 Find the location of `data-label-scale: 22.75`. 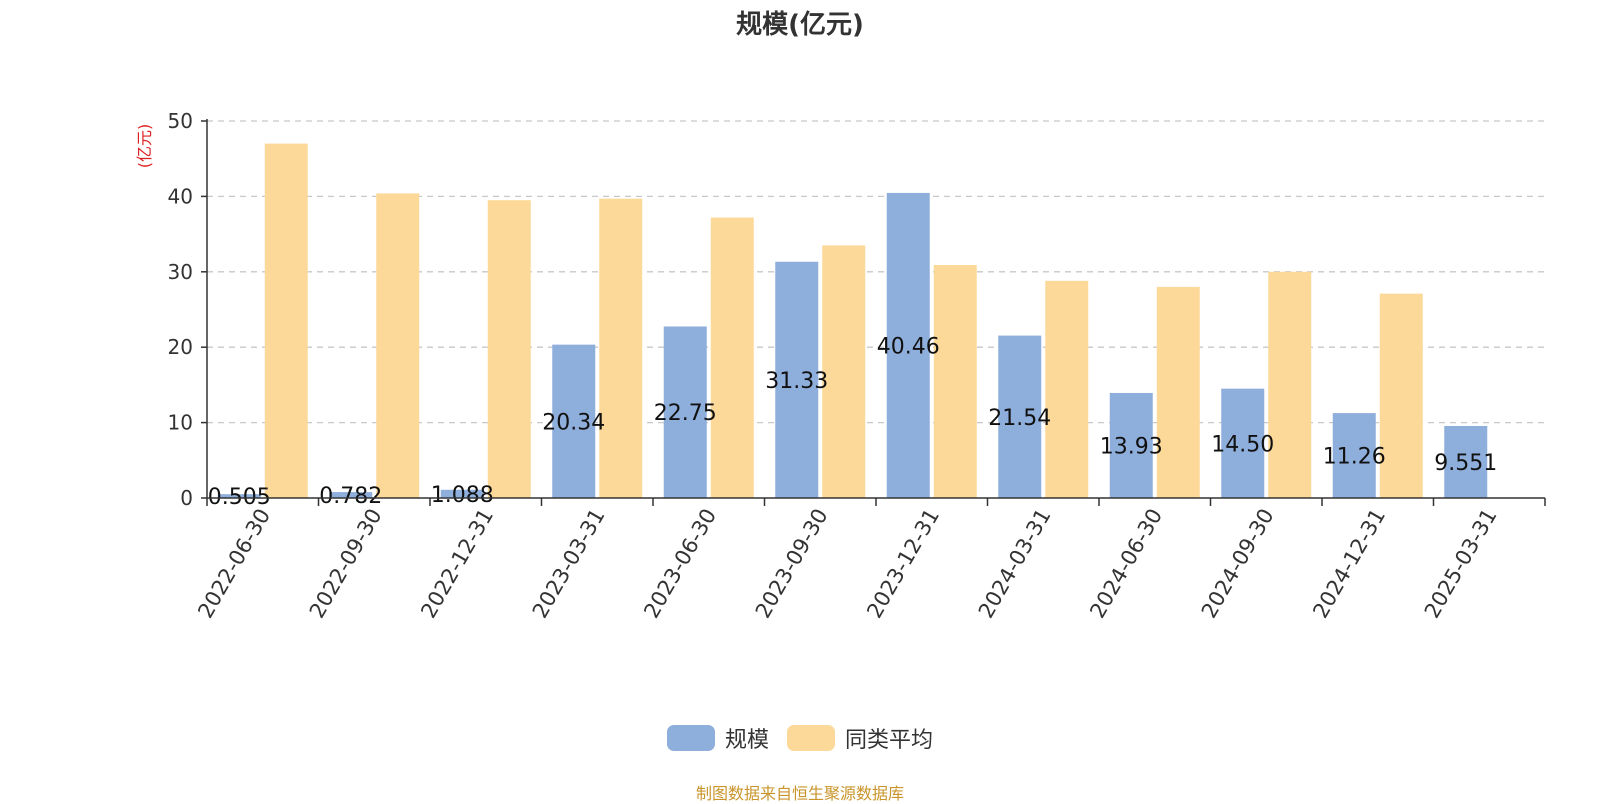

data-label-scale: 22.75 is located at coordinates (685, 413).